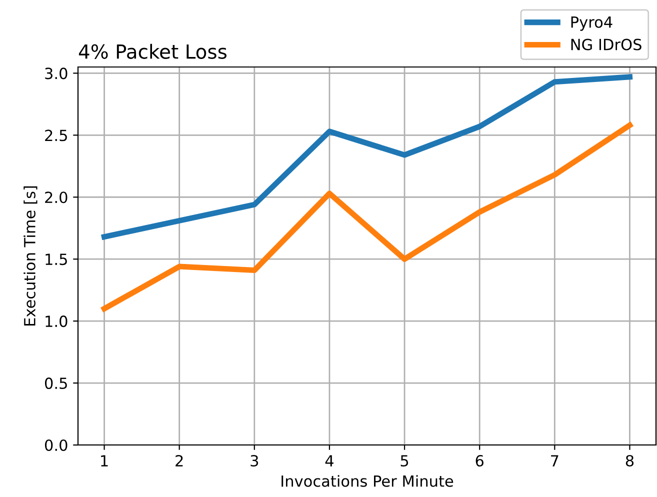  I want to click on y-tick-label: 0.0, so click(56, 445).